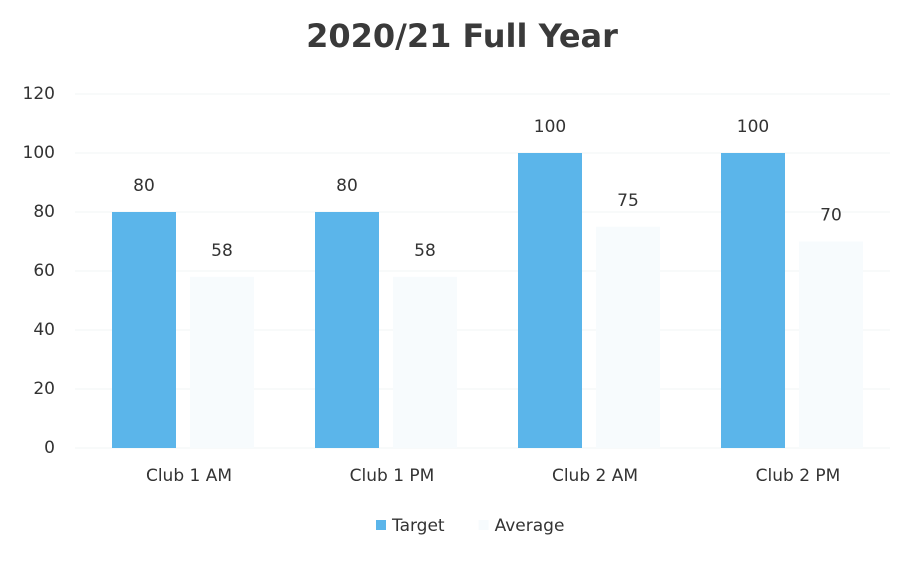  What do you see at coordinates (462, 36) in the screenshot?
I see `chart-title: 2020/21 Full Year` at bounding box center [462, 36].